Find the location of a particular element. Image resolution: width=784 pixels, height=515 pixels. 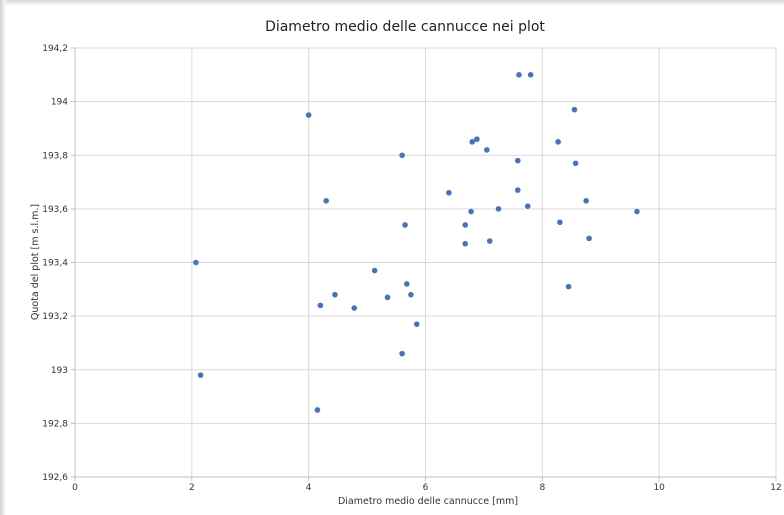

chart-title: Diametro medio delle cannucce nei plot is located at coordinates (405, 27).